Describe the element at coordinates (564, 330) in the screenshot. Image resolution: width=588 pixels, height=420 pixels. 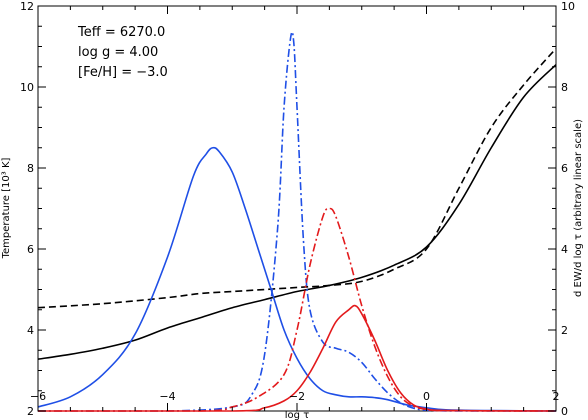
I see `y-tick-label-right: 2` at that location.